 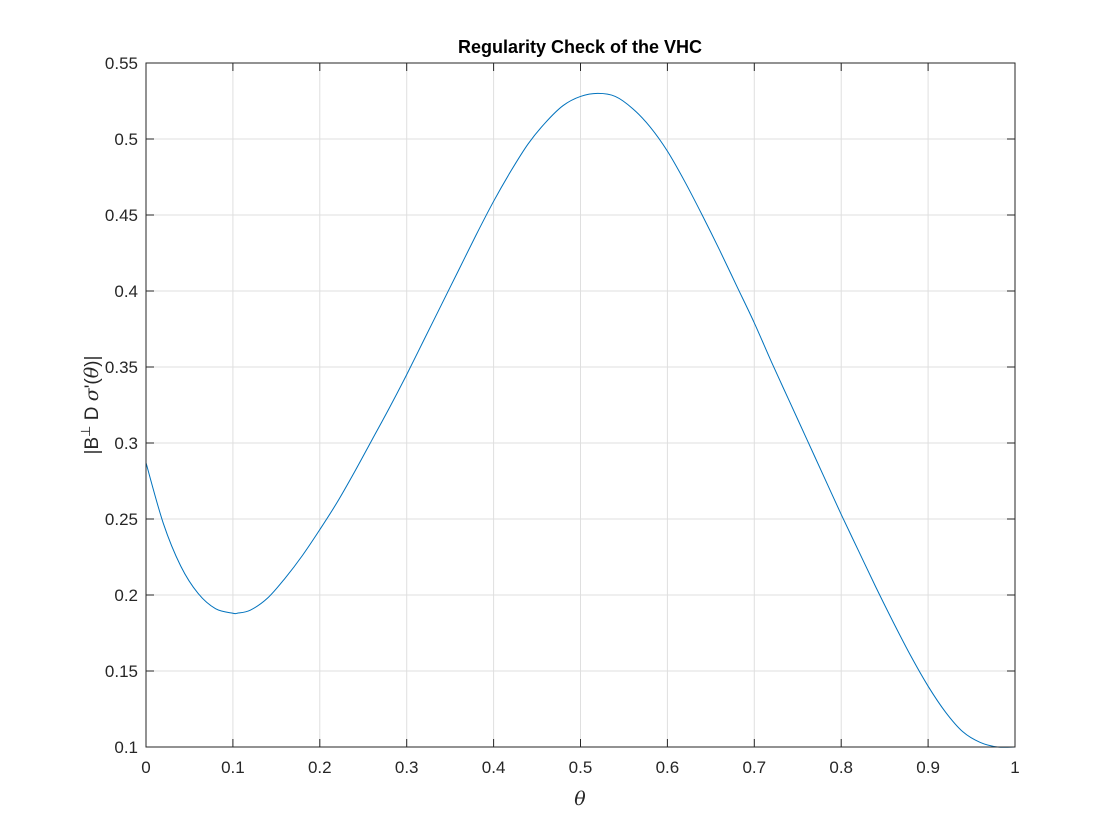 What do you see at coordinates (121, 63) in the screenshot?
I see `y-tick-label: 0.55` at bounding box center [121, 63].